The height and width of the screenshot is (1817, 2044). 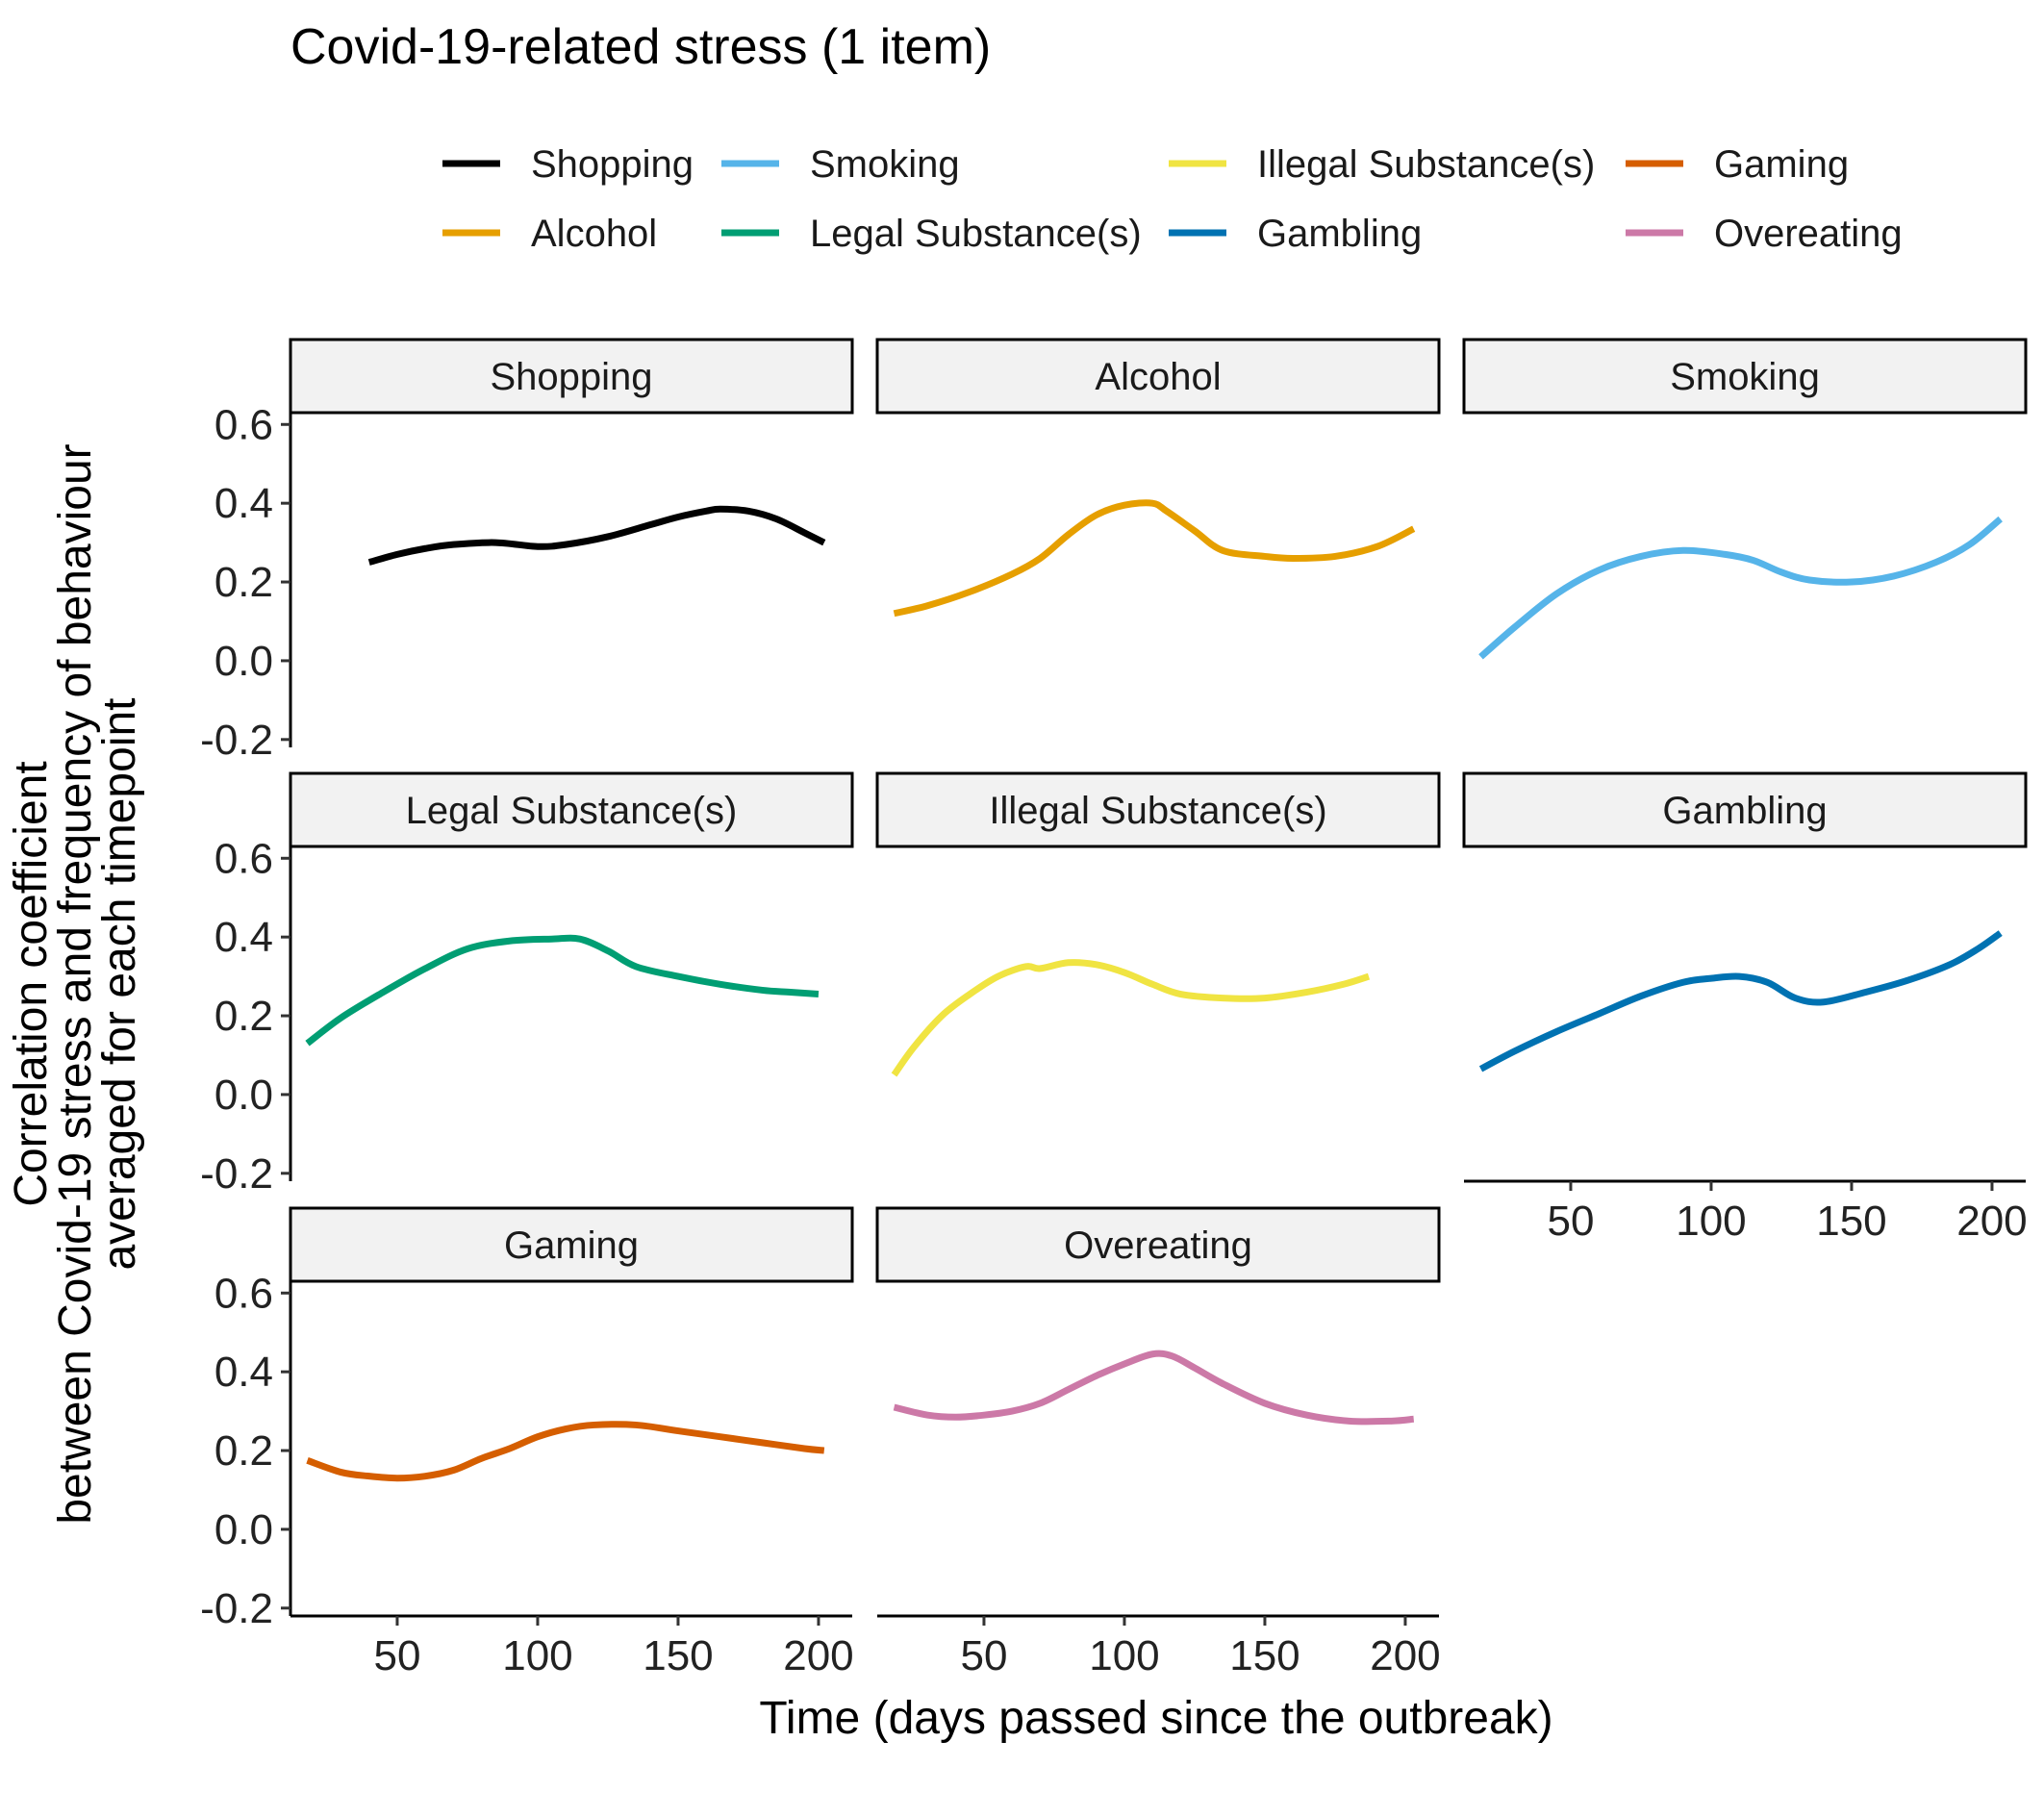 I want to click on strip-illegal-substance-s, so click(x=1158, y=810).